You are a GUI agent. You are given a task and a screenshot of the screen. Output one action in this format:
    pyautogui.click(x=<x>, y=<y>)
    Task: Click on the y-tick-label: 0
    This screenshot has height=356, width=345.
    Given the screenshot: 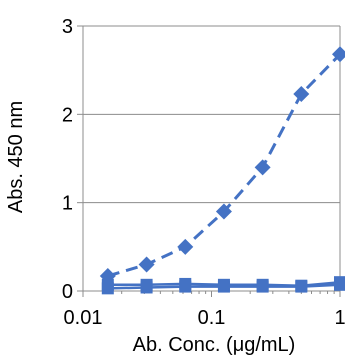 What is the action you would take?
    pyautogui.click(x=67, y=292)
    